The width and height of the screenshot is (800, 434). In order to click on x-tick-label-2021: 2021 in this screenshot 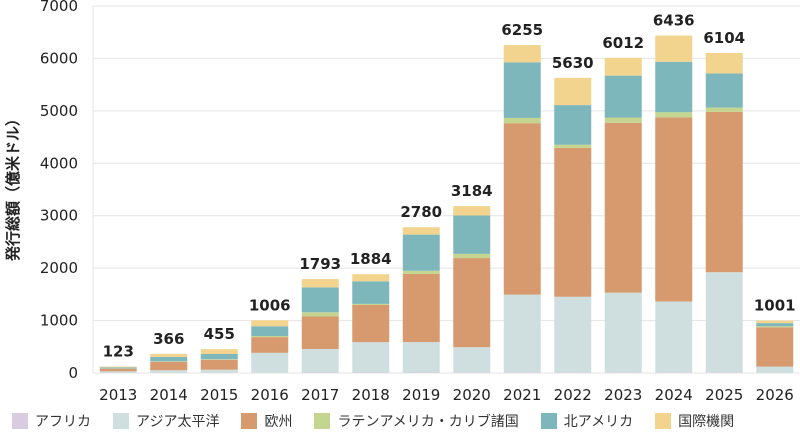, I will do `click(522, 395)`.